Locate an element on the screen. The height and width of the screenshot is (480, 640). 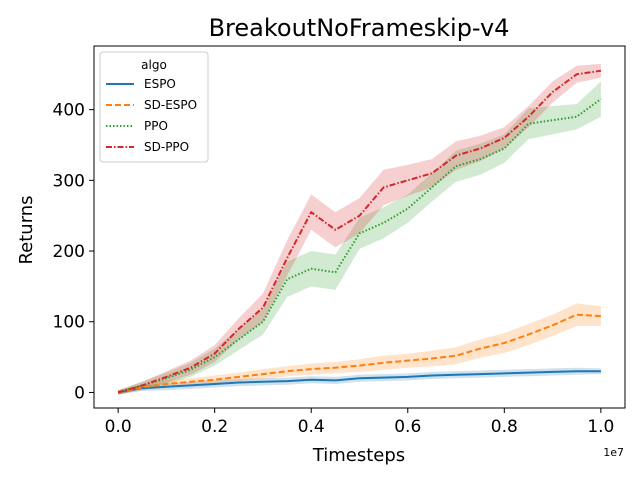
x-axis-label: Timesteps is located at coordinates (358, 455).